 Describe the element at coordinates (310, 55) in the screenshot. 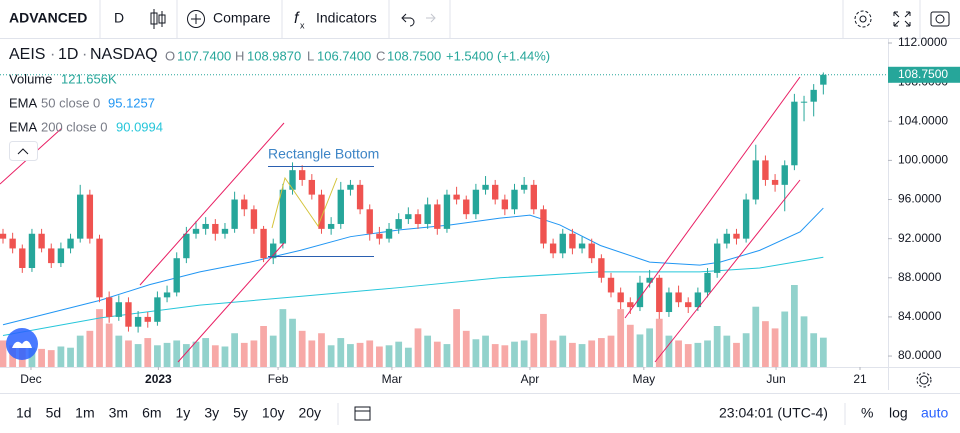

I see `low-label: L` at that location.